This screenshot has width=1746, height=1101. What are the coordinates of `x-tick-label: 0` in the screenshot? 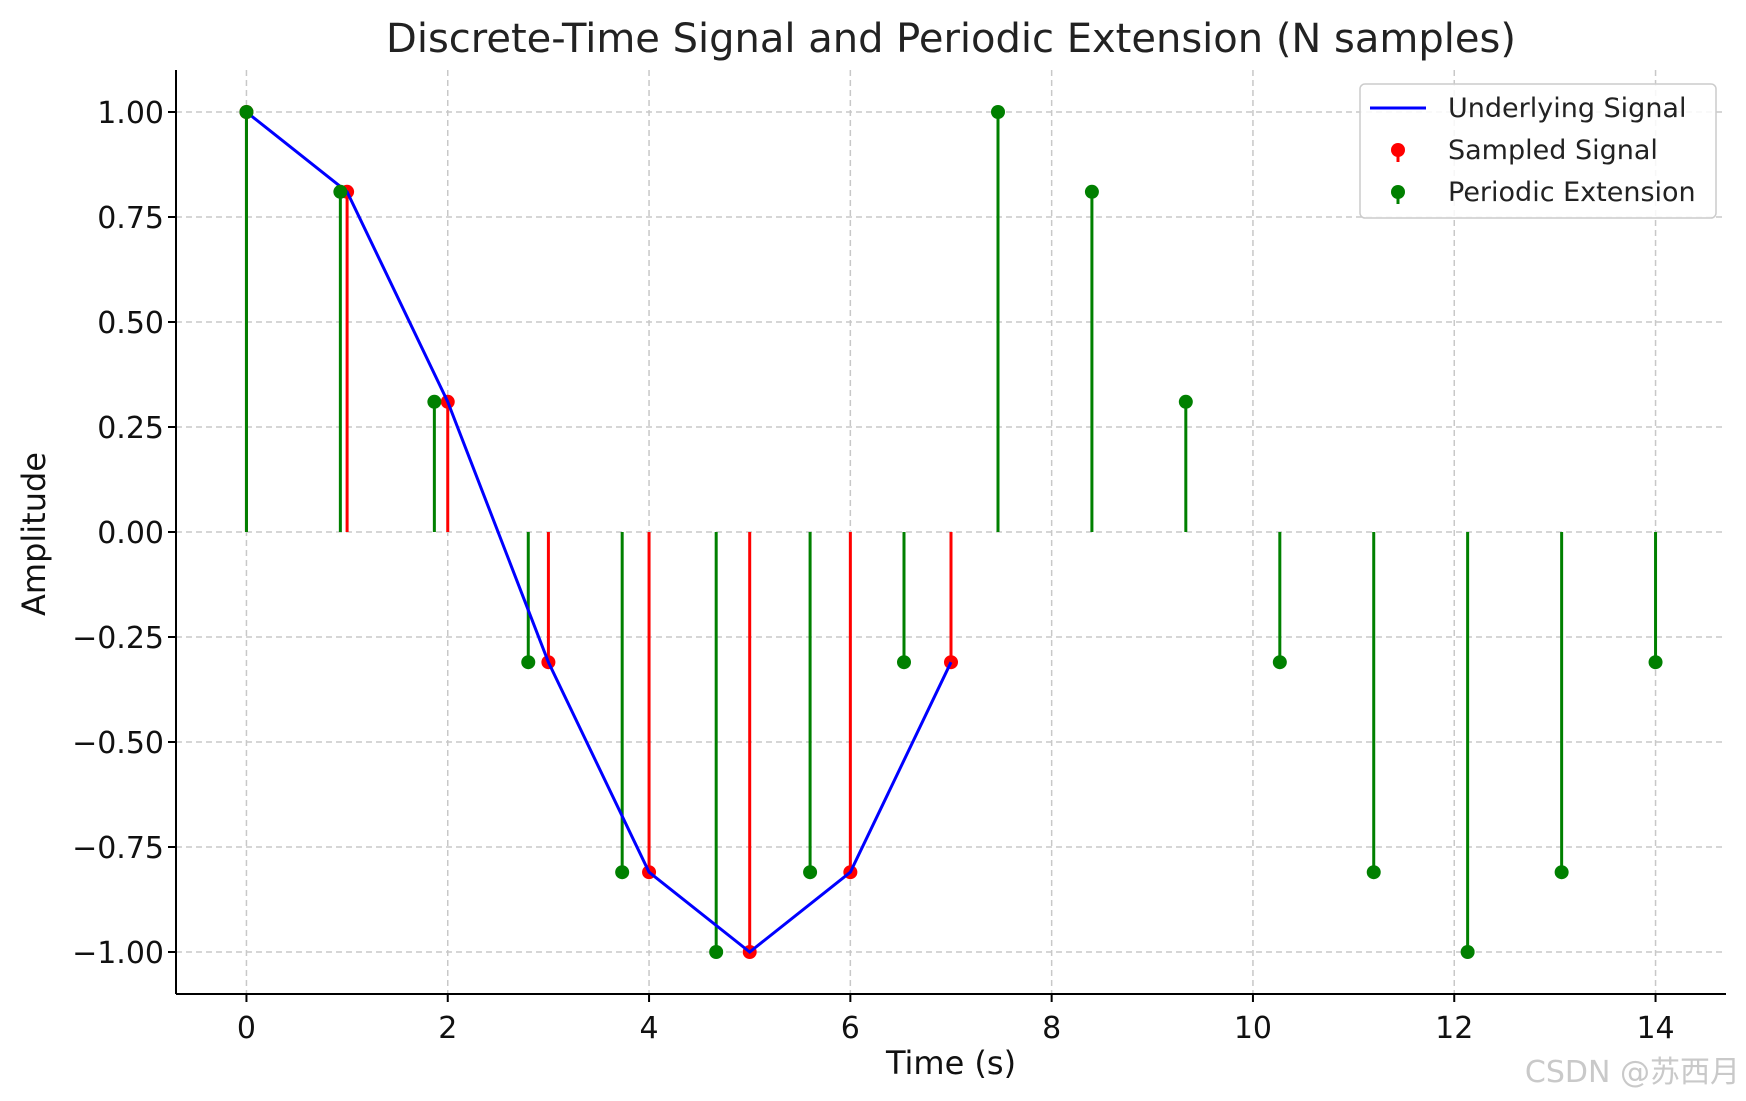 It's located at (246, 1028).